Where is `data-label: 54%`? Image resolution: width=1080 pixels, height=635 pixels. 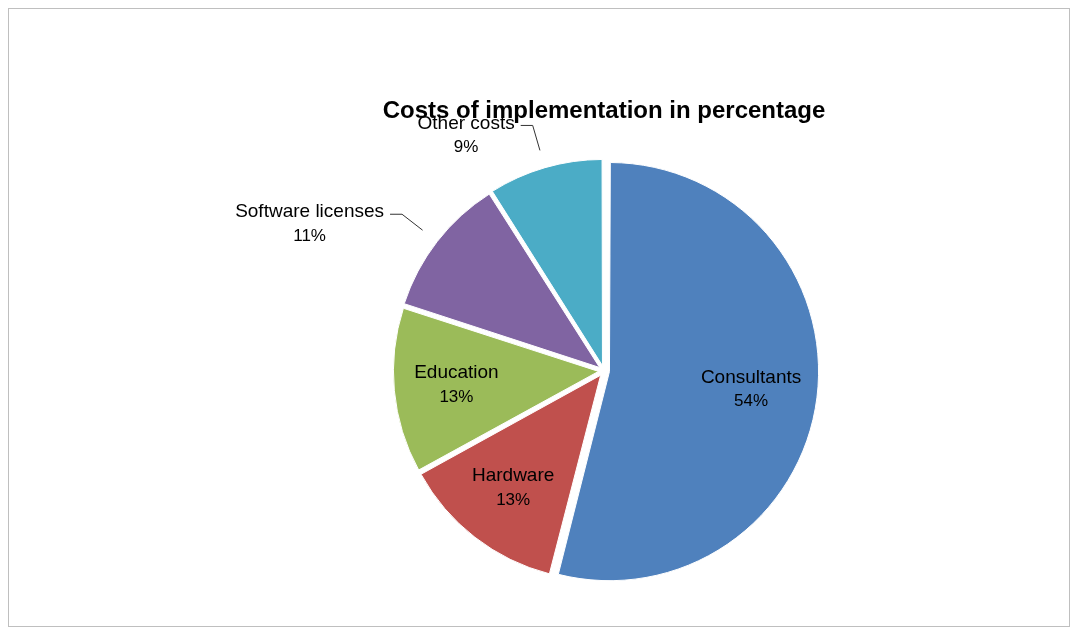
data-label: 54% is located at coordinates (751, 401).